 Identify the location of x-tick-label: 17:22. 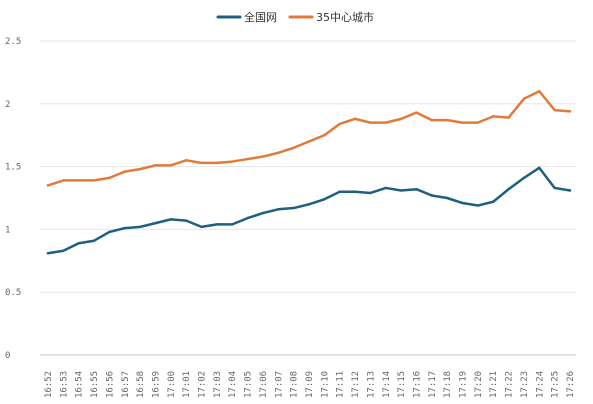
(510, 384).